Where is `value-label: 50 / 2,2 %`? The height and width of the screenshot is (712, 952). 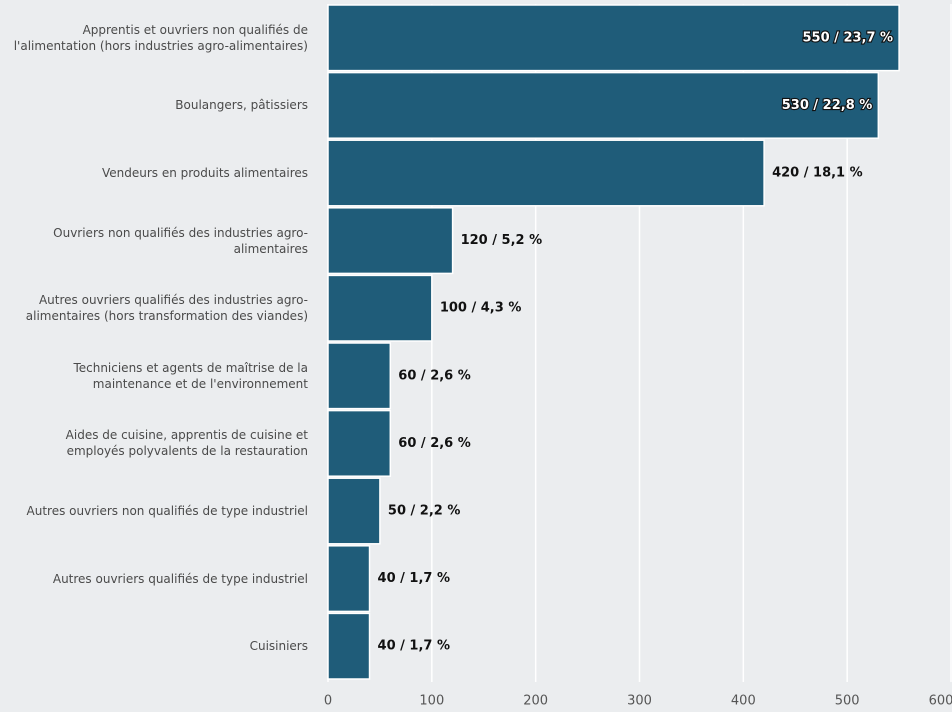
value-label: 50 / 2,2 % is located at coordinates (424, 511).